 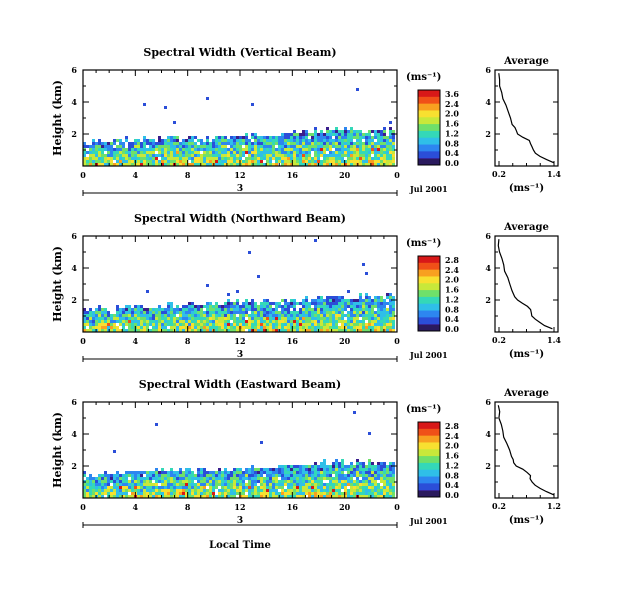 What do you see at coordinates (526, 354) in the screenshot?
I see `profile-x-label: (ms⁻¹)` at bounding box center [526, 354].